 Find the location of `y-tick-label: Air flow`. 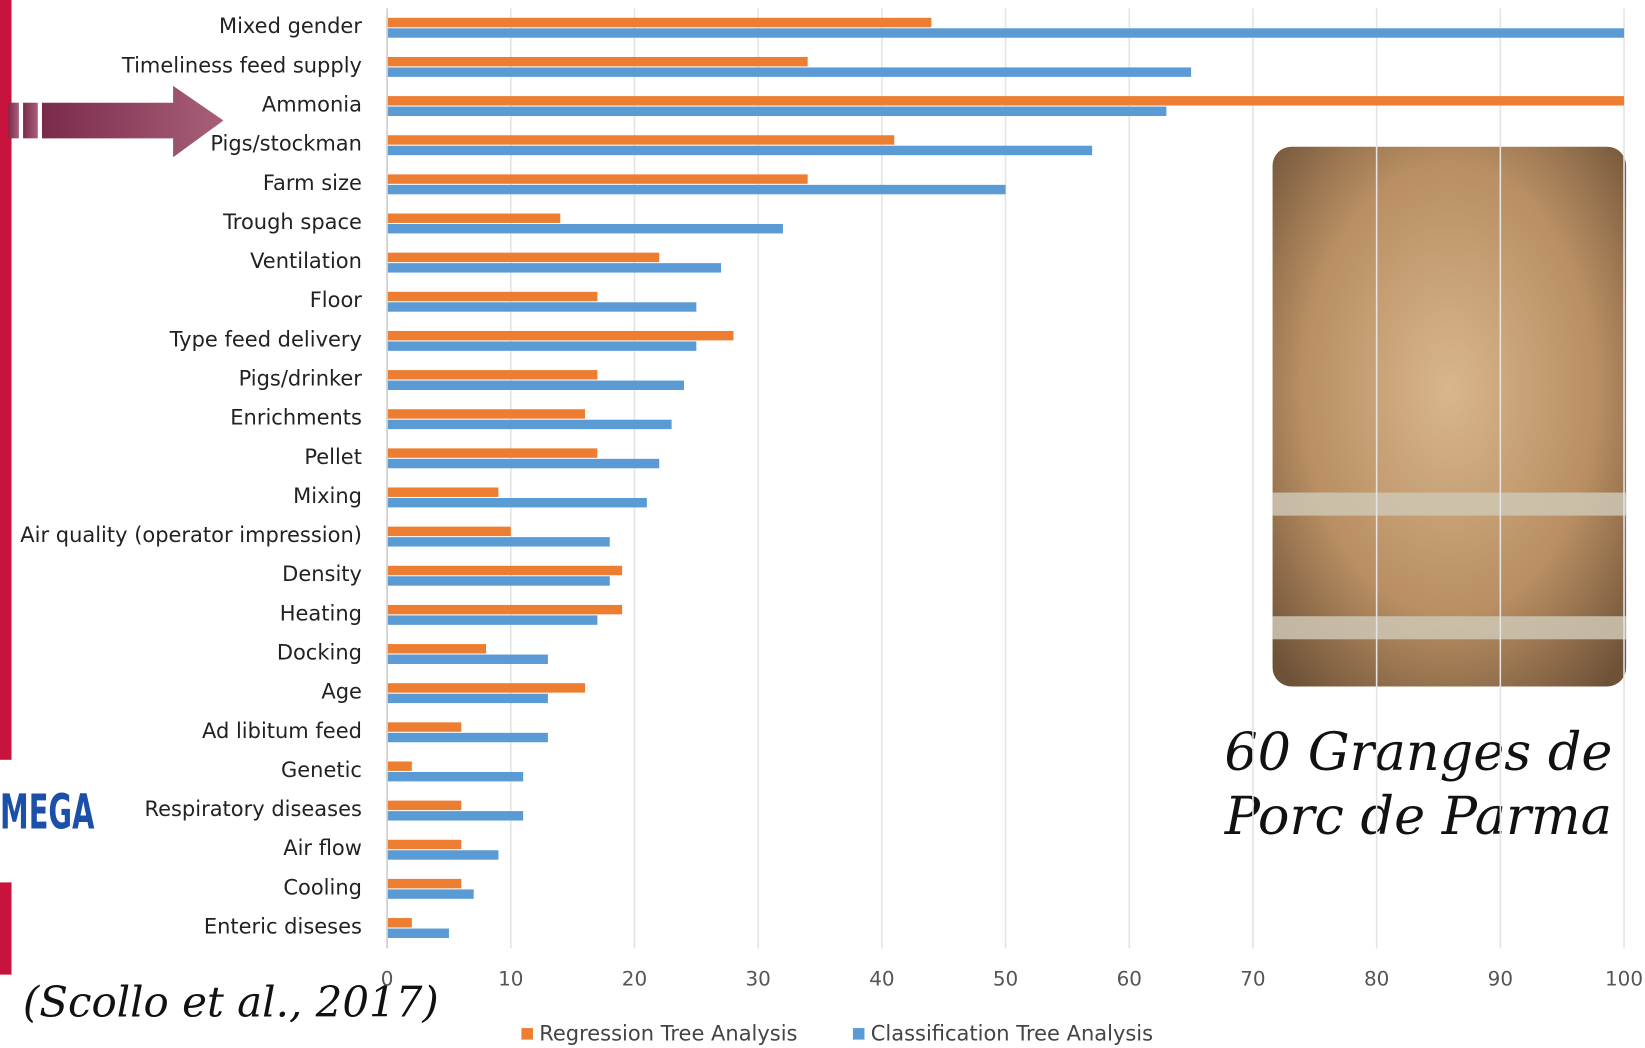

y-tick-label: Air flow is located at coordinates (322, 848).